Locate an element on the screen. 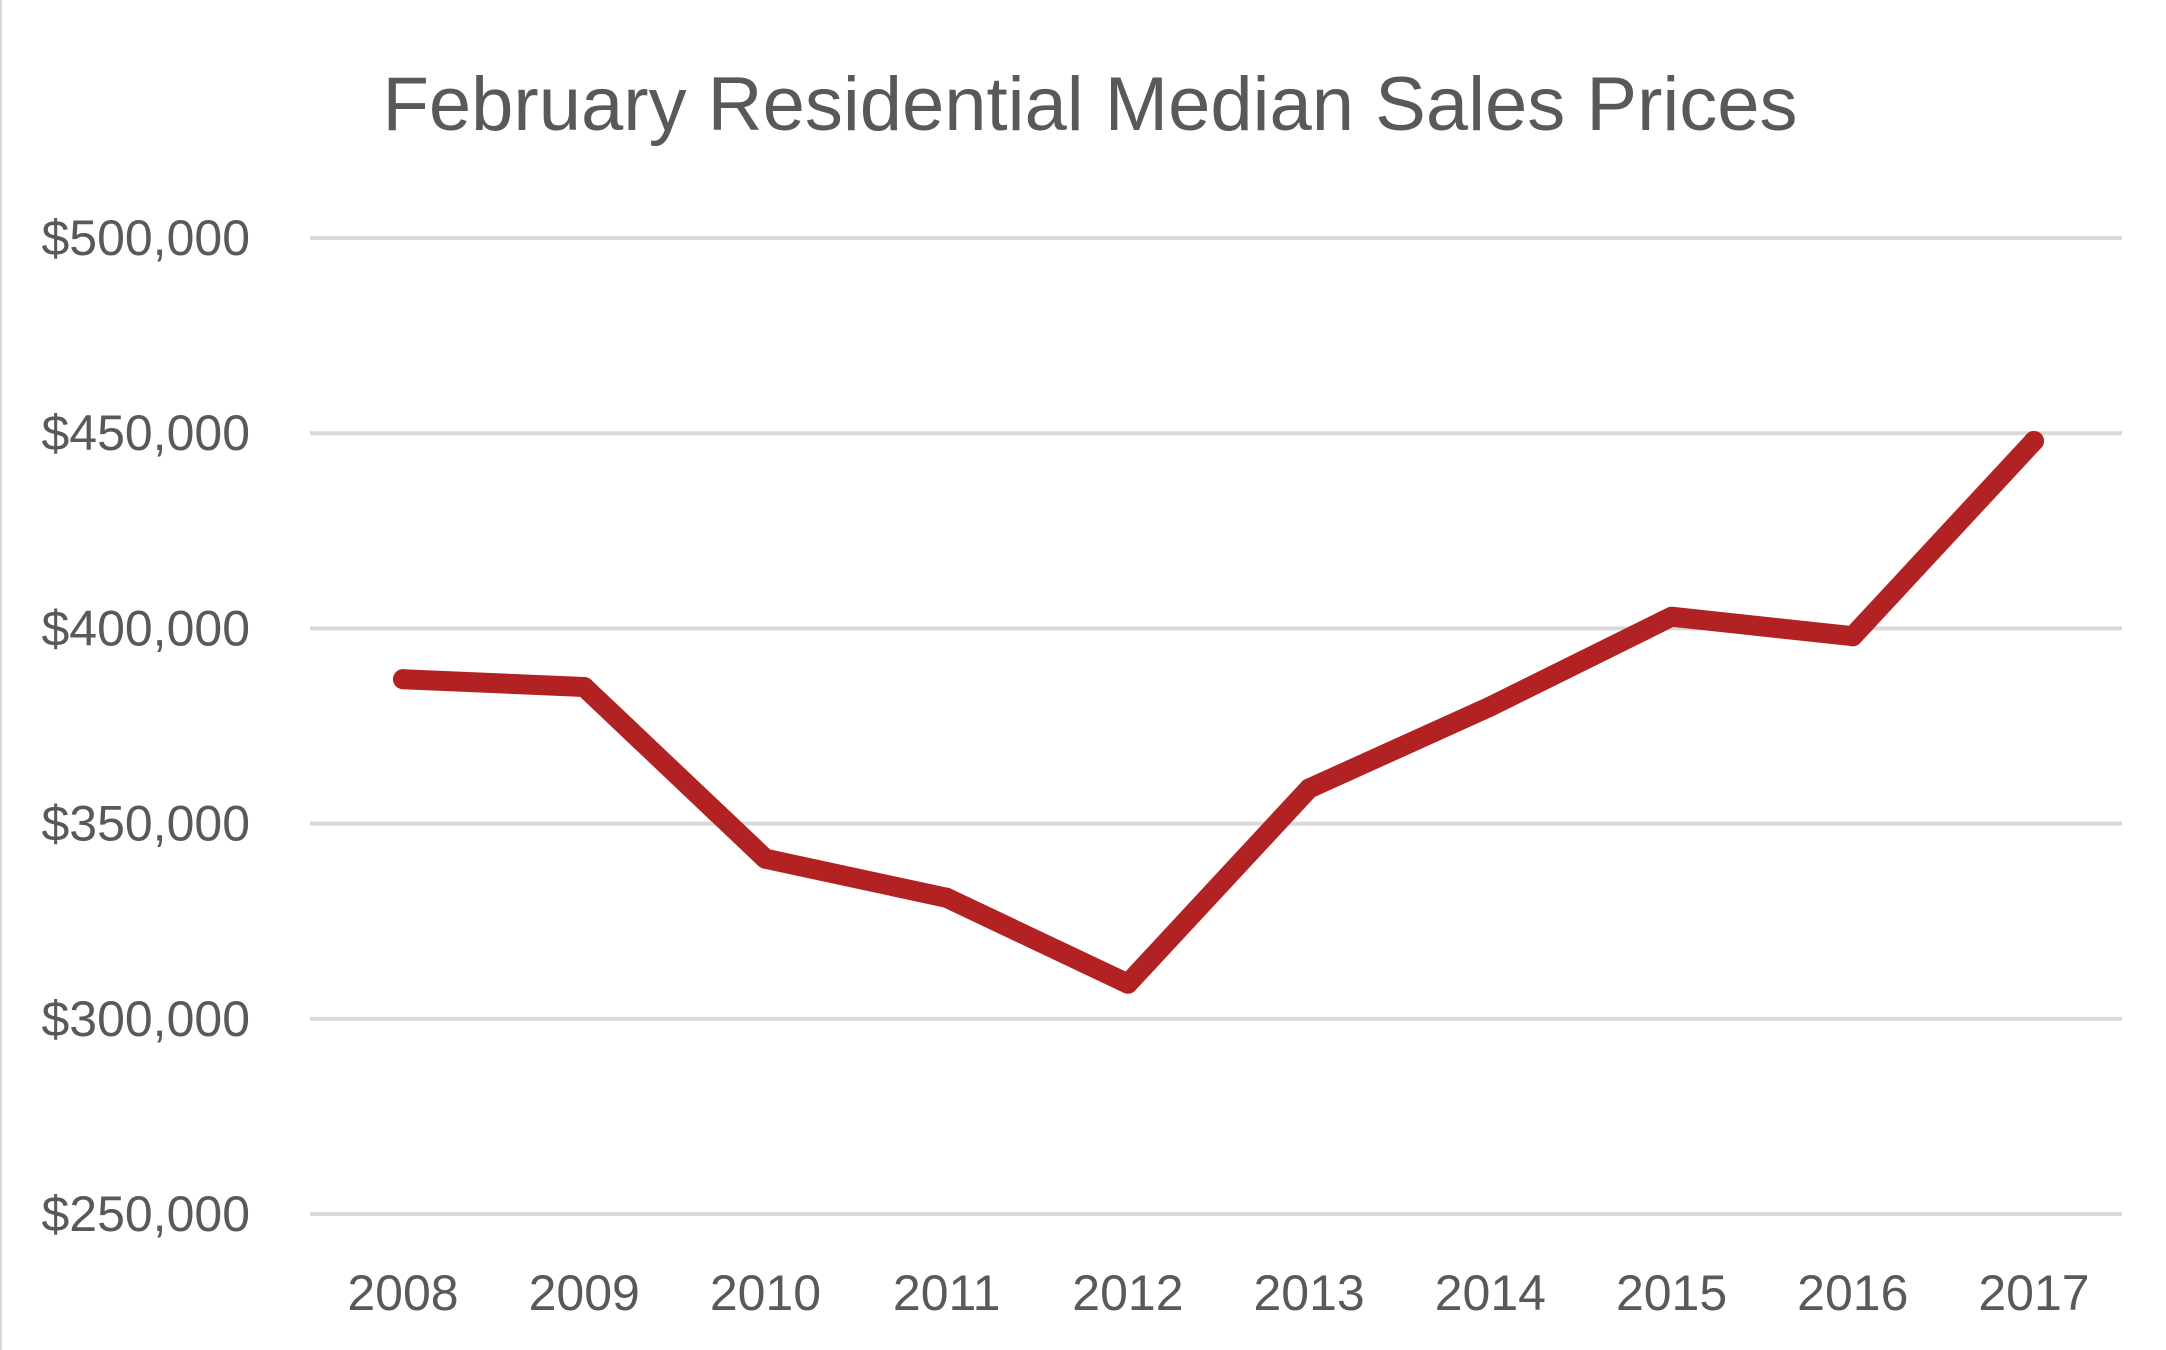 This screenshot has height=1350, width=2166. y-tick-label: $250,000 is located at coordinates (145, 1214).